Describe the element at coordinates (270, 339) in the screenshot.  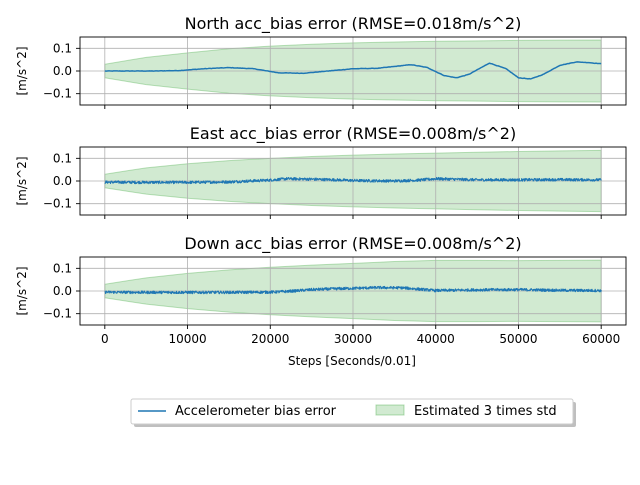
I see `x-tick-label: 20000` at that location.